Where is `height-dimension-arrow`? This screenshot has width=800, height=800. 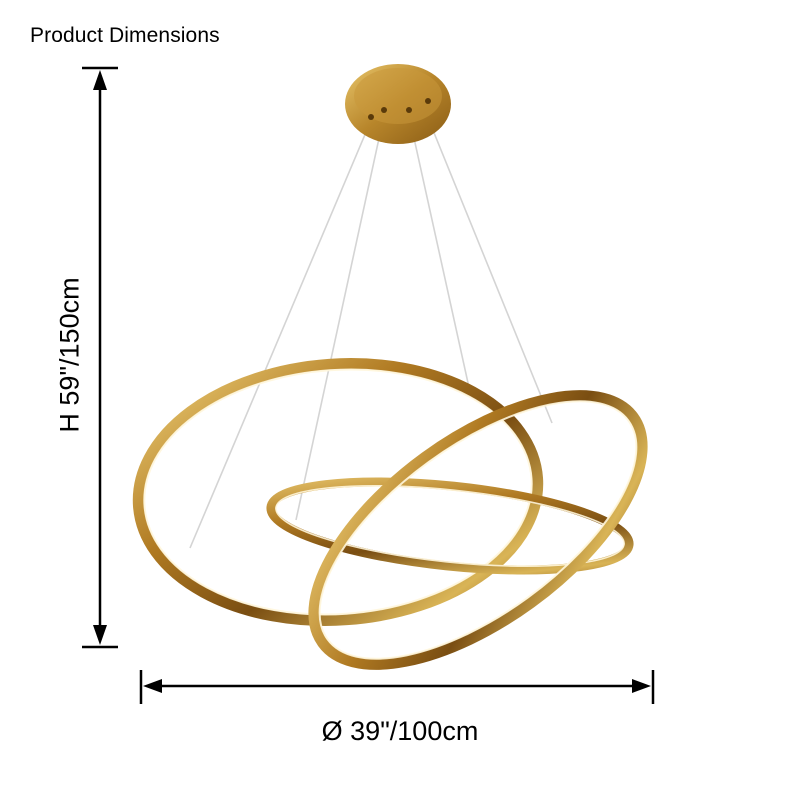
height-dimension-arrow is located at coordinates (100, 357).